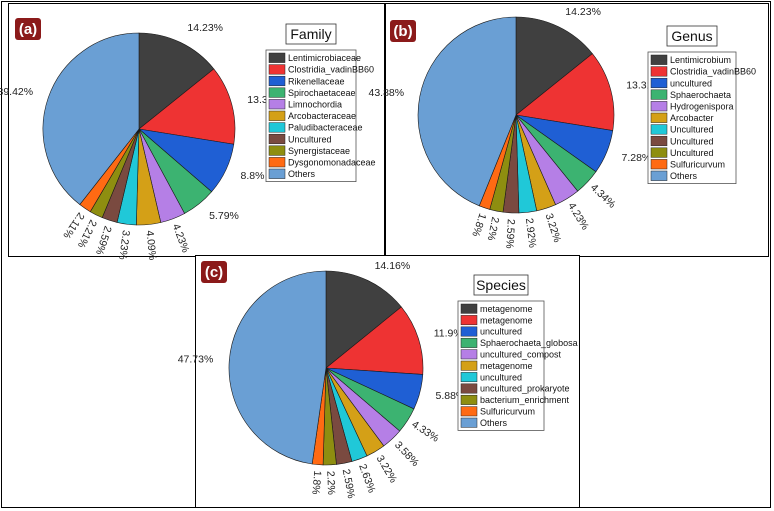 Image resolution: width=774 pixels, height=511 pixels. What do you see at coordinates (316, 81) in the screenshot?
I see `legend-entry: Rikenellaceae` at bounding box center [316, 81].